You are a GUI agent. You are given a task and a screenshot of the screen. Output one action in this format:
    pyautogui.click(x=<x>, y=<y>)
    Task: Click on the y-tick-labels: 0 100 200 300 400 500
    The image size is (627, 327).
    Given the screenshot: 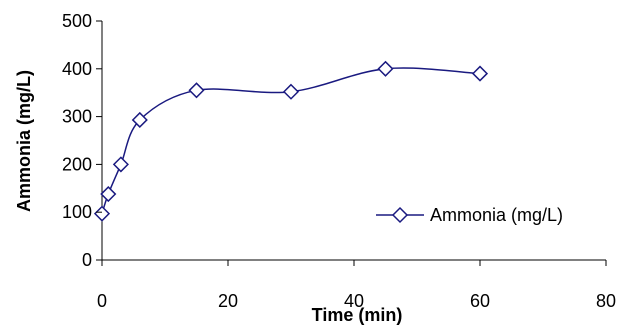 What is the action you would take?
    pyautogui.click(x=82, y=140)
    